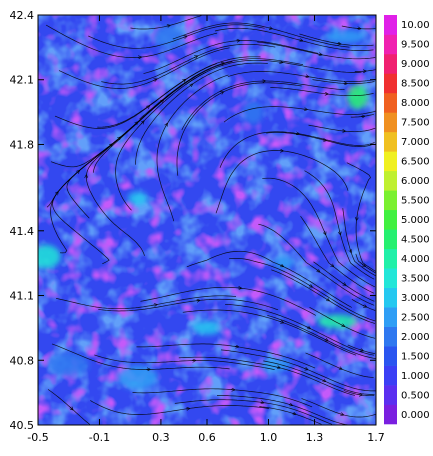 The image size is (433, 456). Describe the element at coordinates (415, 123) in the screenshot. I see `colorbar-label: 7.500` at that location.